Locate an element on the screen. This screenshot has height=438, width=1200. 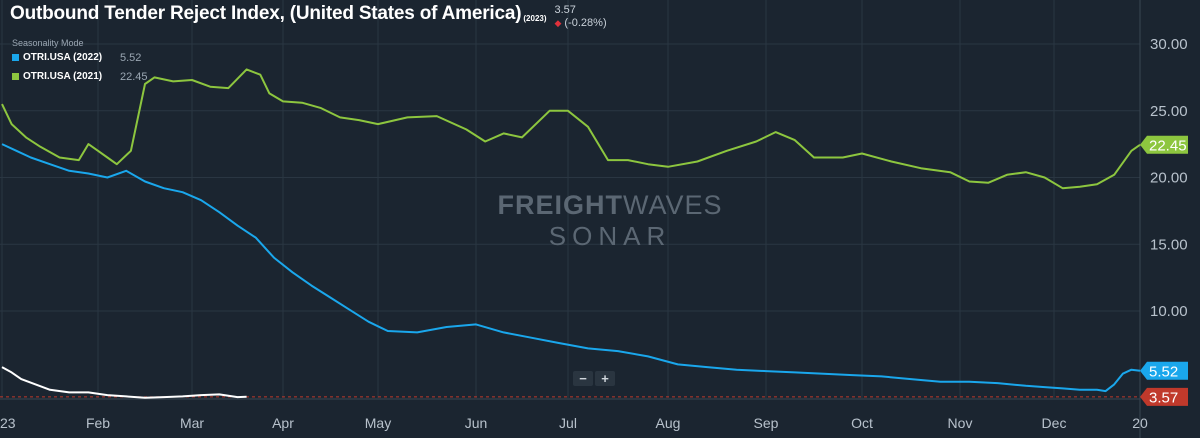
end-labels: 22.45 5.52 3.57 is located at coordinates (1164, 270).